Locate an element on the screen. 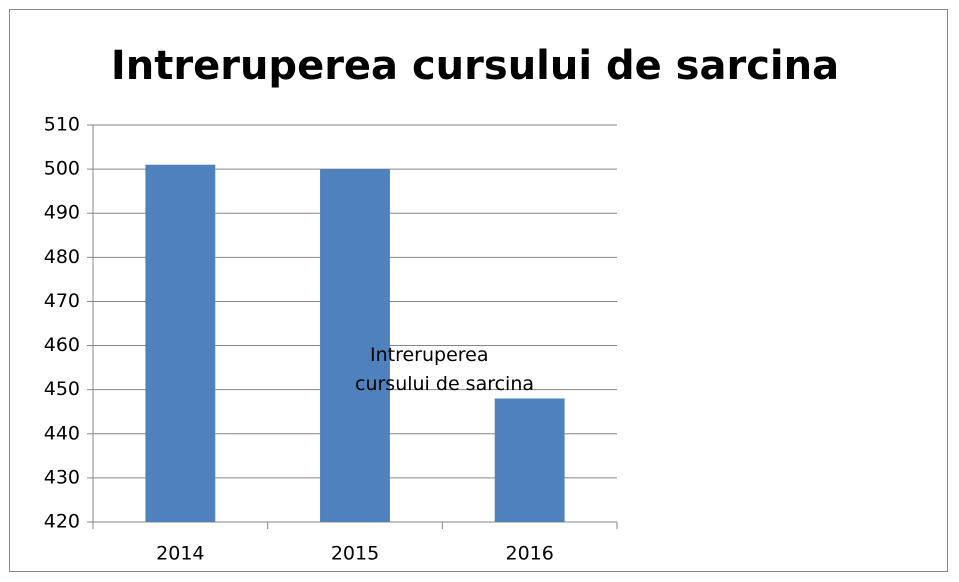  y-tick-label: 440 is located at coordinates (62, 433).